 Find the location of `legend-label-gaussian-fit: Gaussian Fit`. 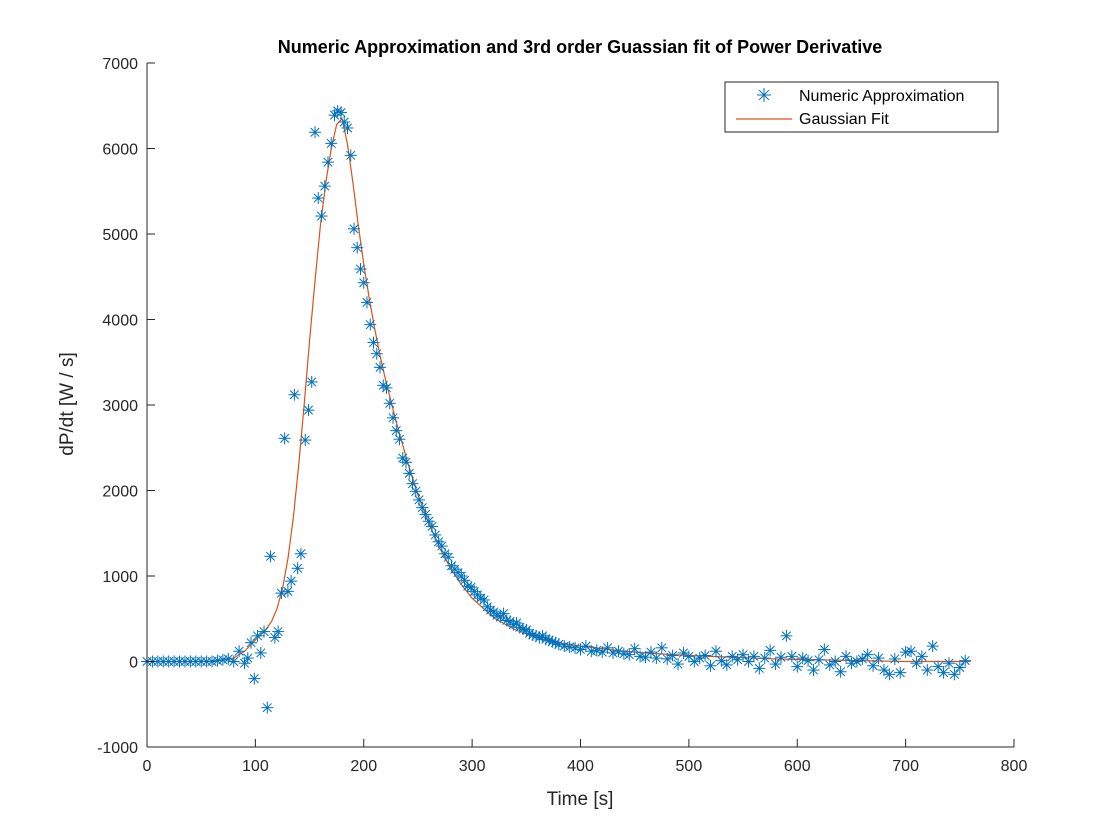

legend-label-gaussian-fit: Gaussian Fit is located at coordinates (844, 119).